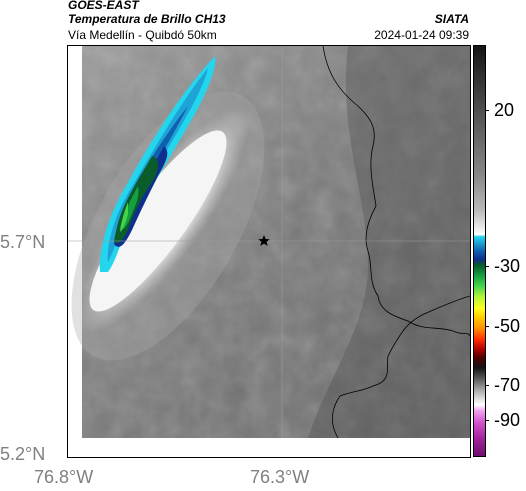 The width and height of the screenshot is (526, 491). I want to click on map-subtitle: Vía Medellín - Quibdó 50km, so click(142, 35).